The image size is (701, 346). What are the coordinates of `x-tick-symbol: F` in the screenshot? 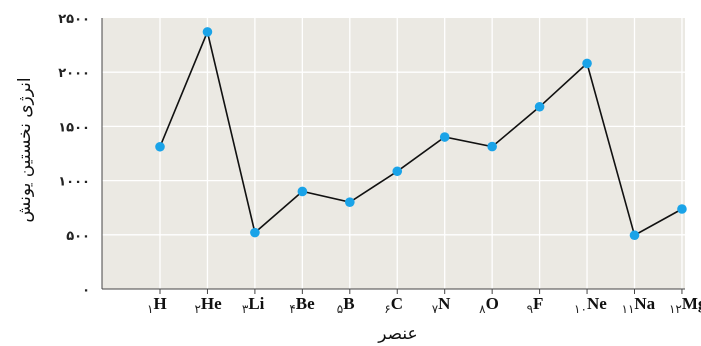 It's located at (538, 303).